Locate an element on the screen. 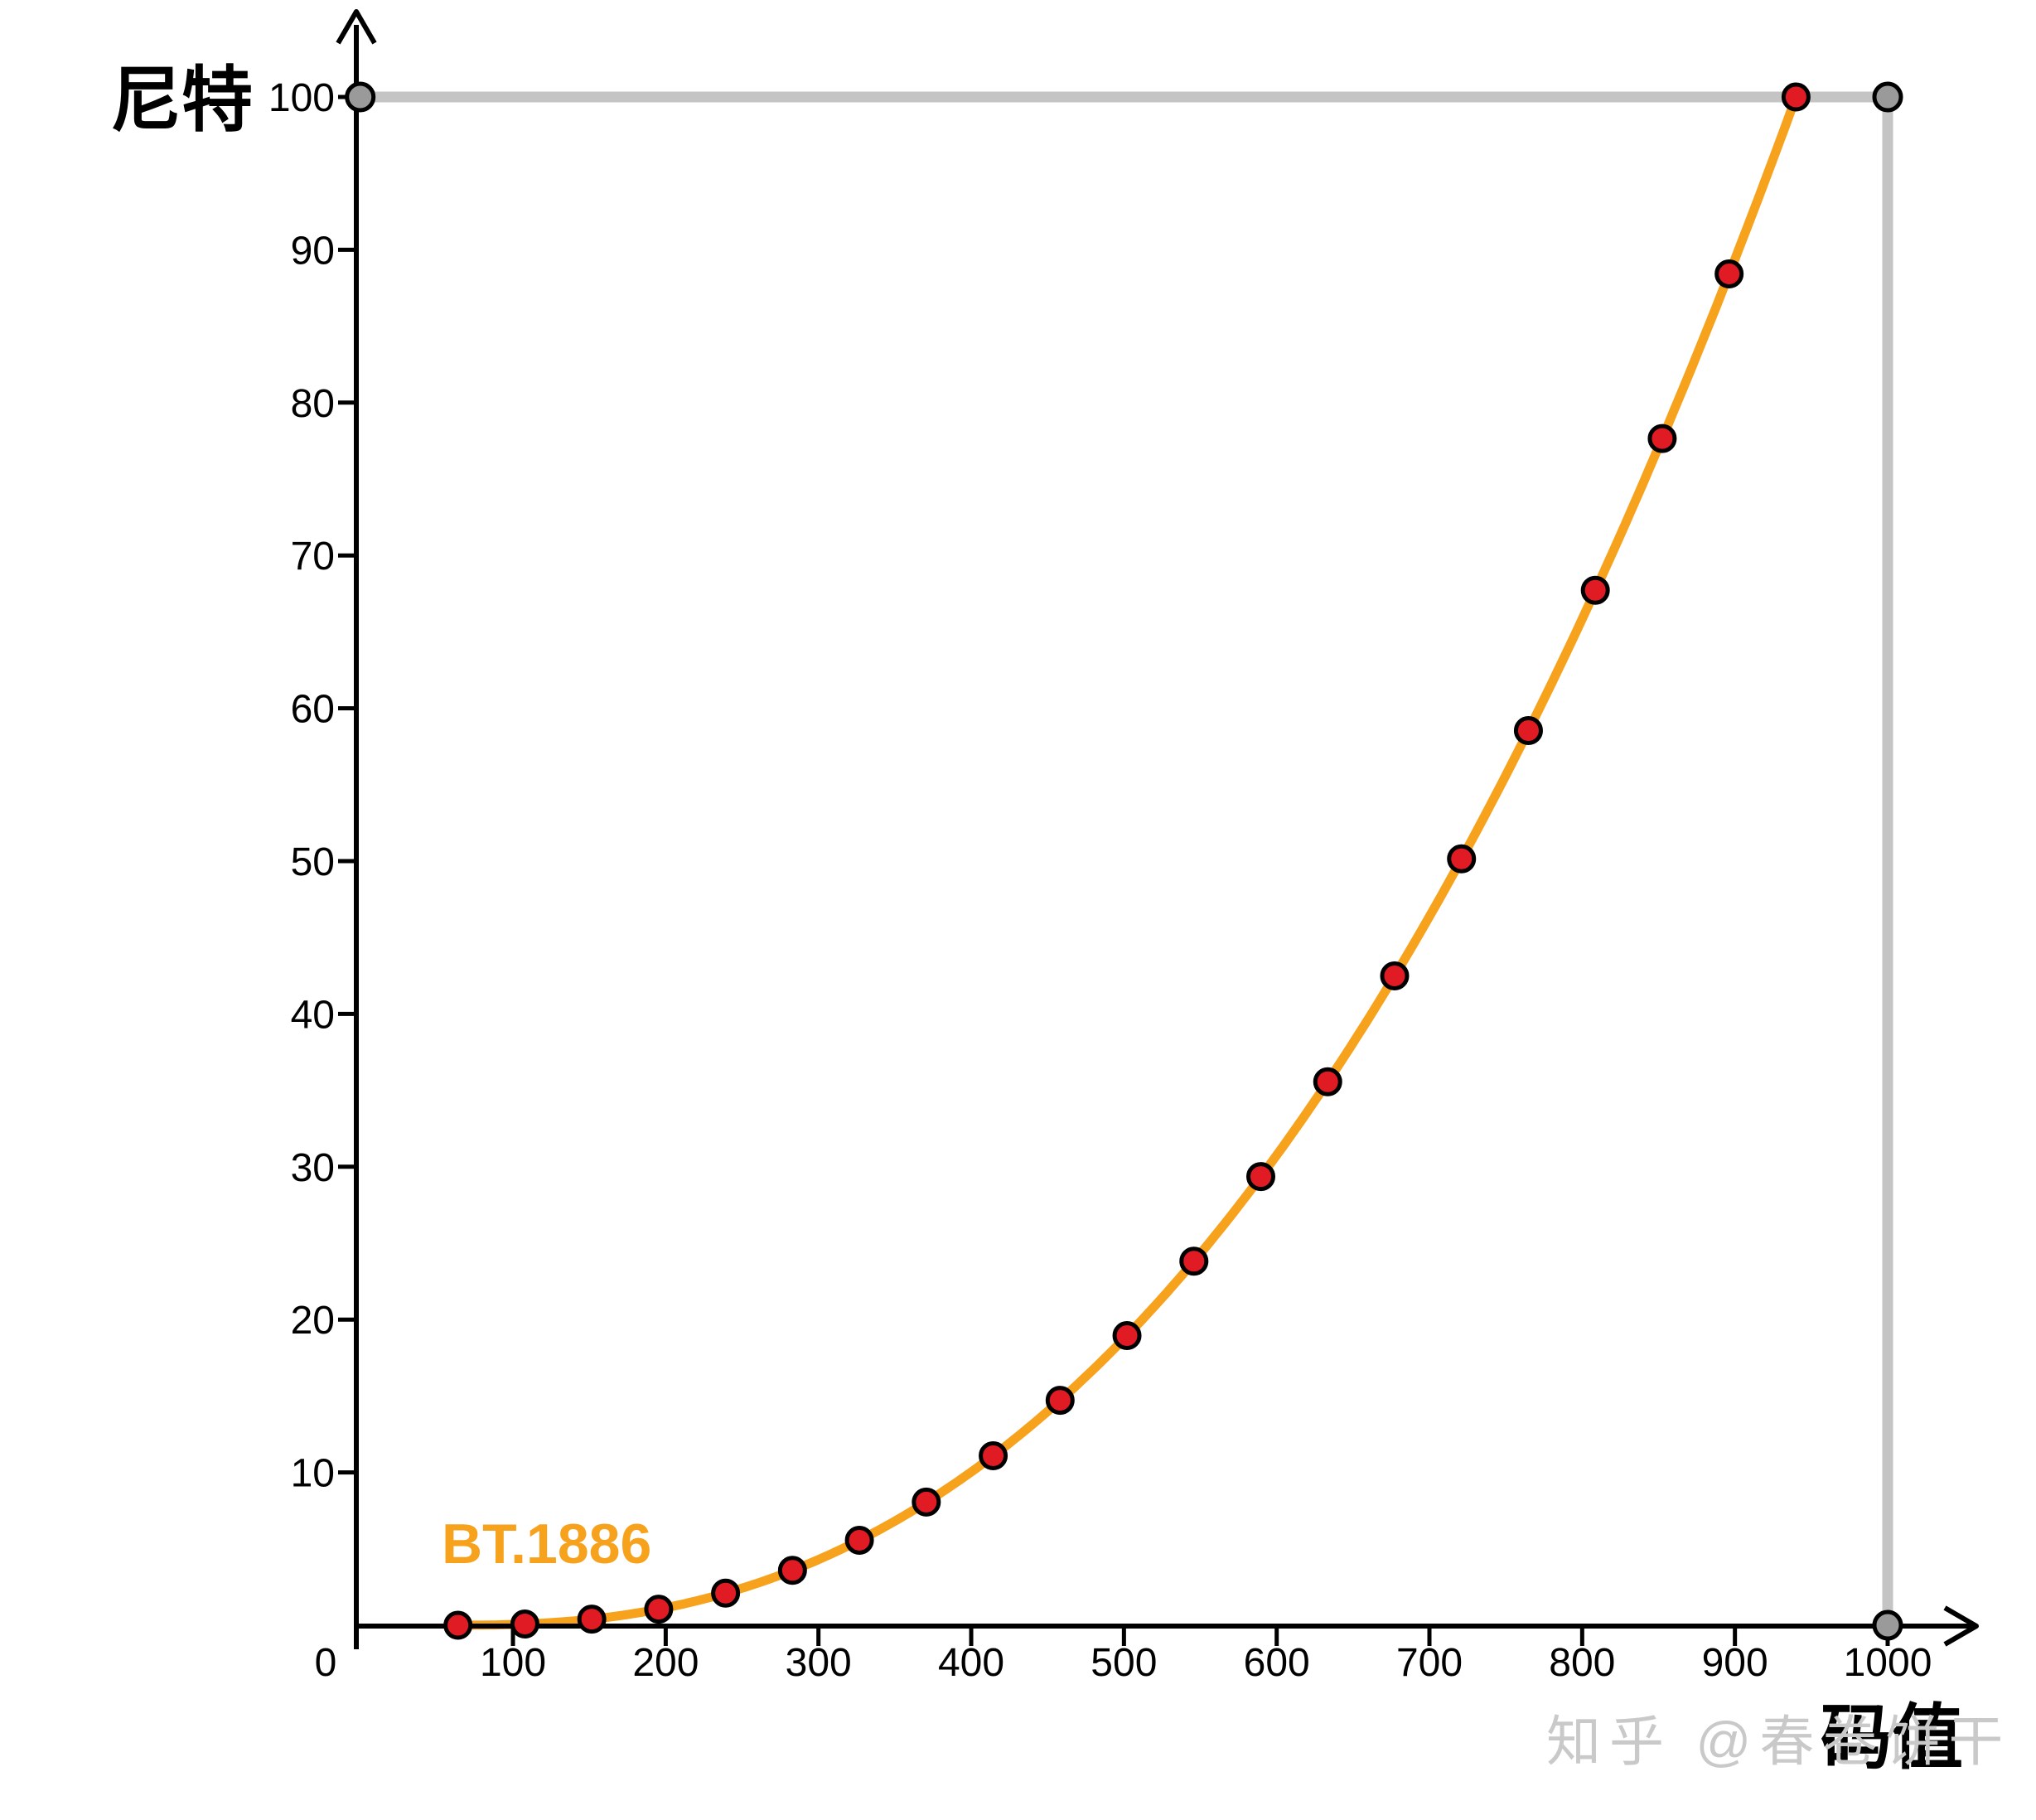  x-axis-arrow-icon is located at coordinates (1961, 1626).